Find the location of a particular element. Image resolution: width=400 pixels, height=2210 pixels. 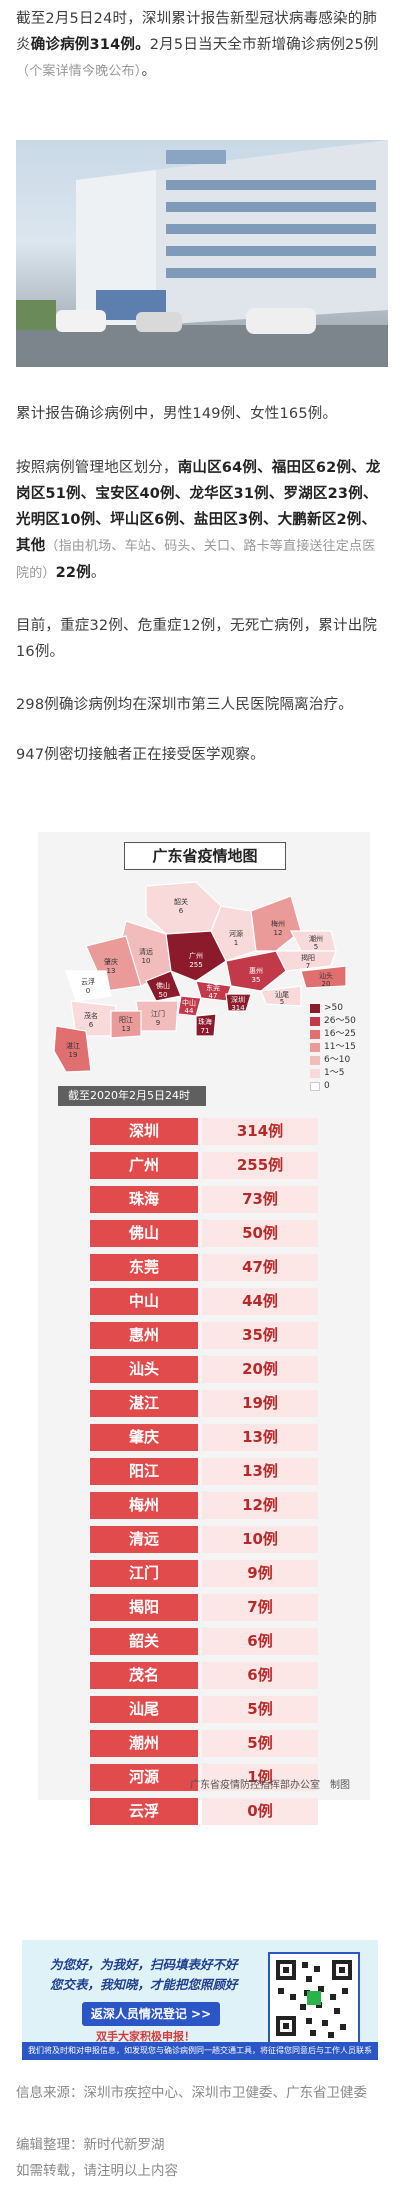

legend-label: 6～10 is located at coordinates (337, 1060).